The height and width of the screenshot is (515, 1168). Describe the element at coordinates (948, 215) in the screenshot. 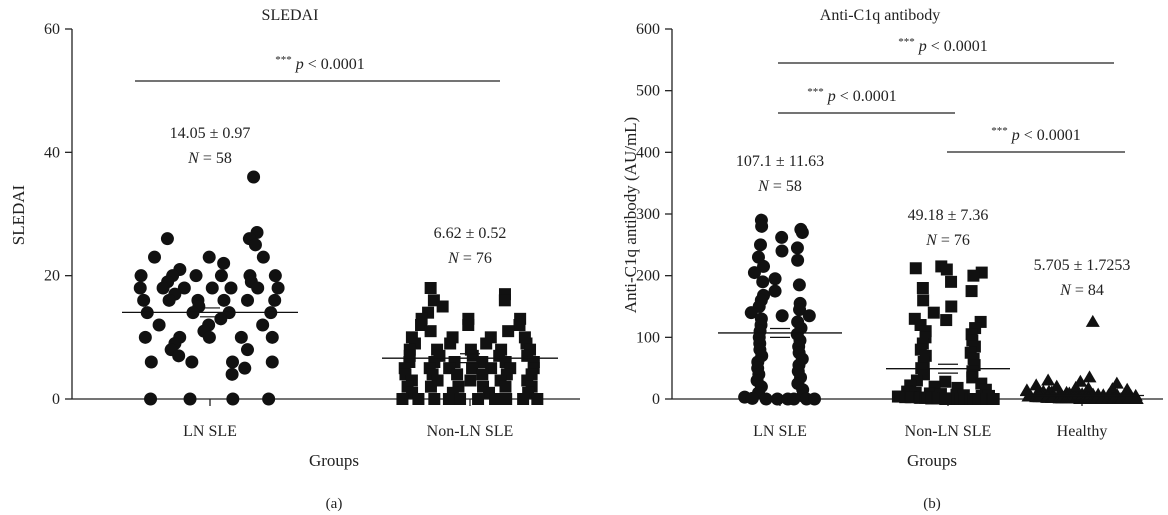

I see `mean-se-label: 49.18 ± 7.36` at that location.